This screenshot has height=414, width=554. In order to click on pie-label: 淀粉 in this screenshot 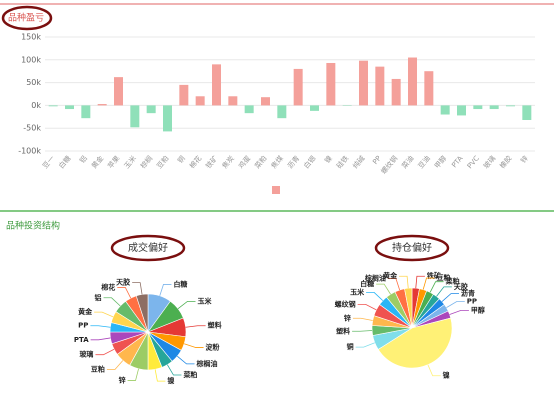, I will do `click(213, 346)`.